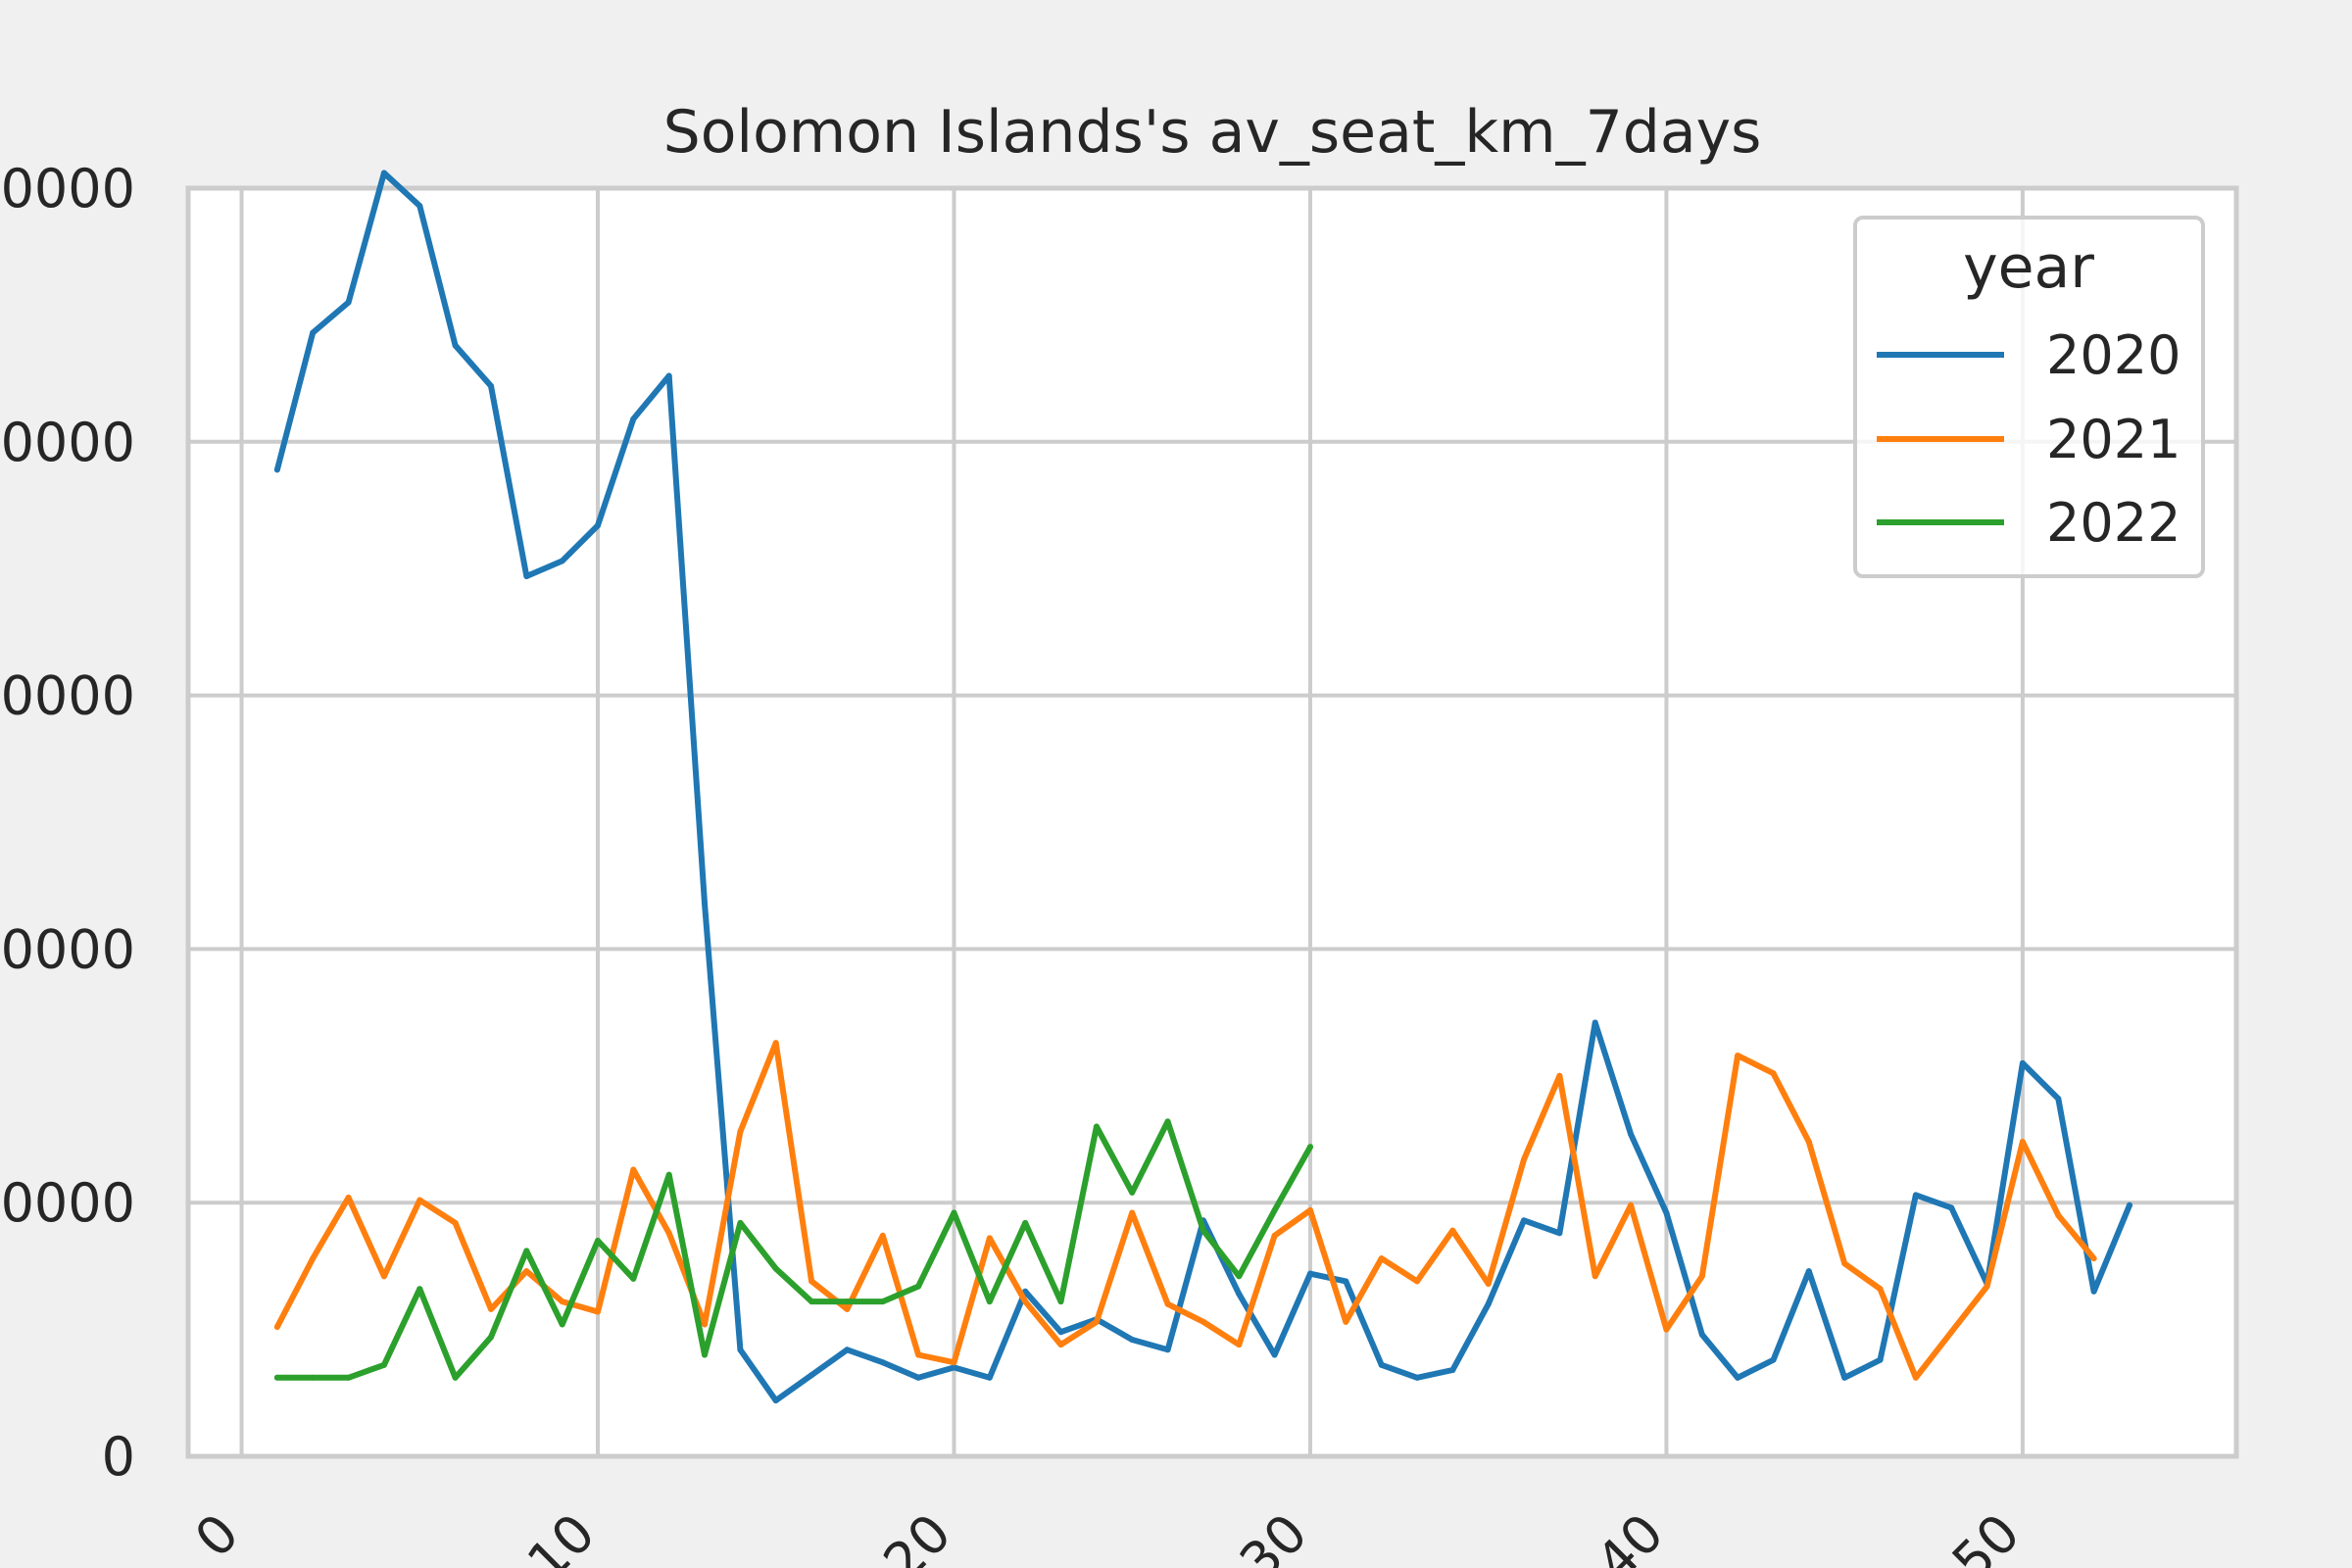 Image resolution: width=2352 pixels, height=1568 pixels. I want to click on chart-title: Solomon Islands's av_seat_km_7days, so click(1212, 132).